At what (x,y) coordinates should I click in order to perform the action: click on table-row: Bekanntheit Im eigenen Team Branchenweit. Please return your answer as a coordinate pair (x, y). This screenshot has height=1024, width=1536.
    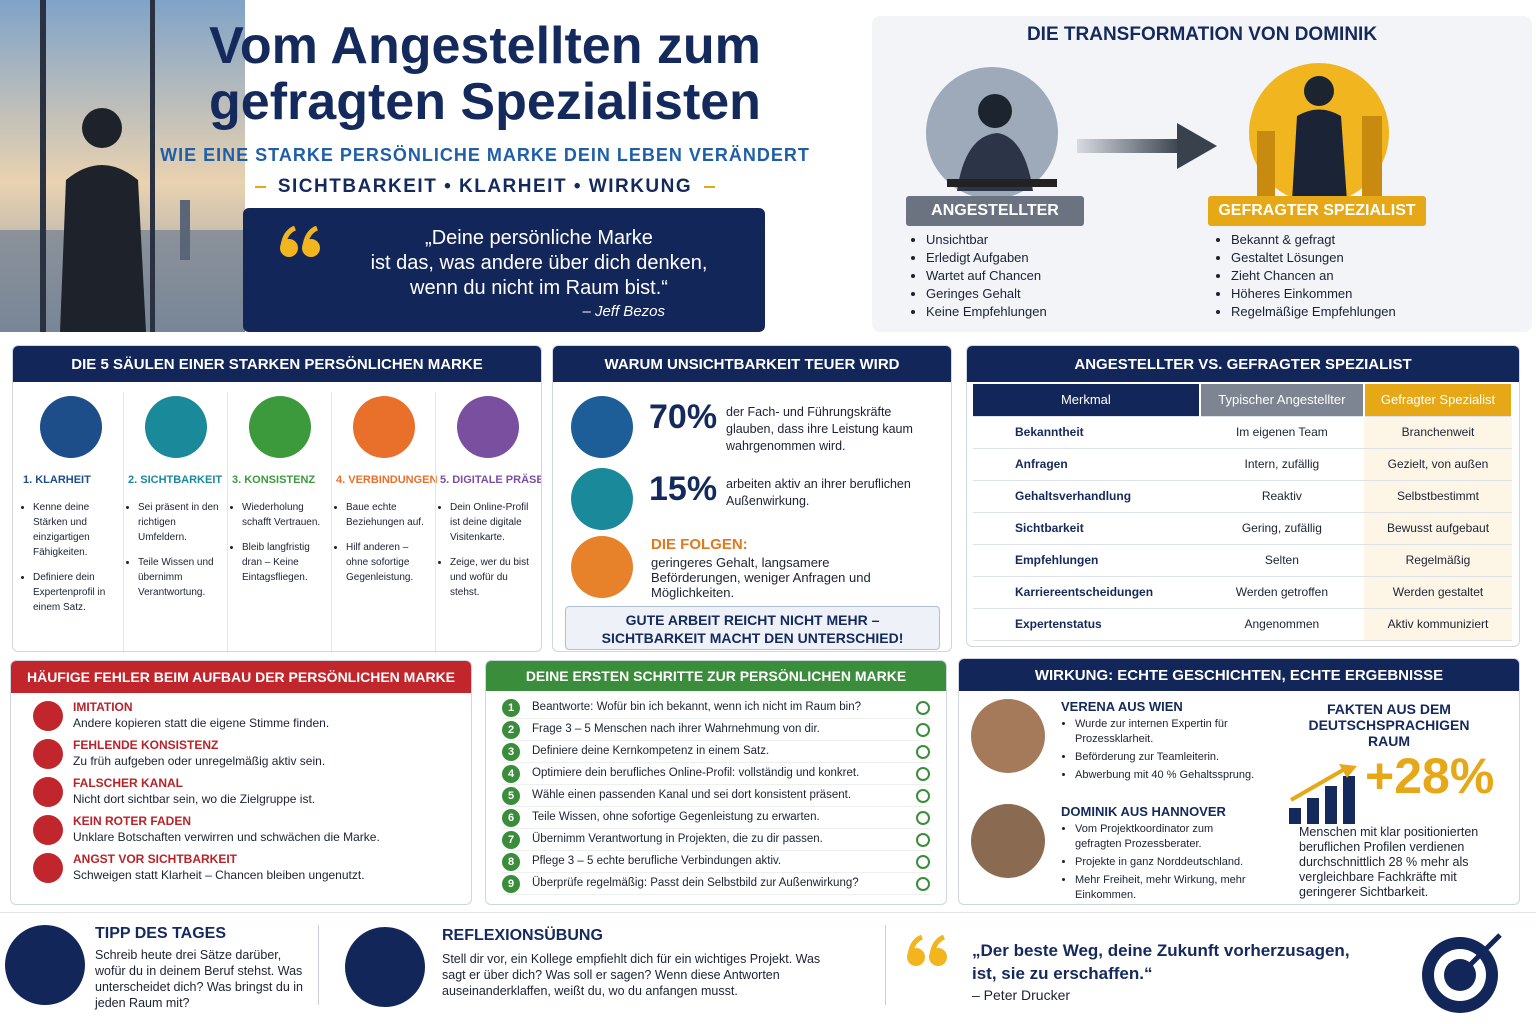
    Looking at the image, I should click on (1242, 432).